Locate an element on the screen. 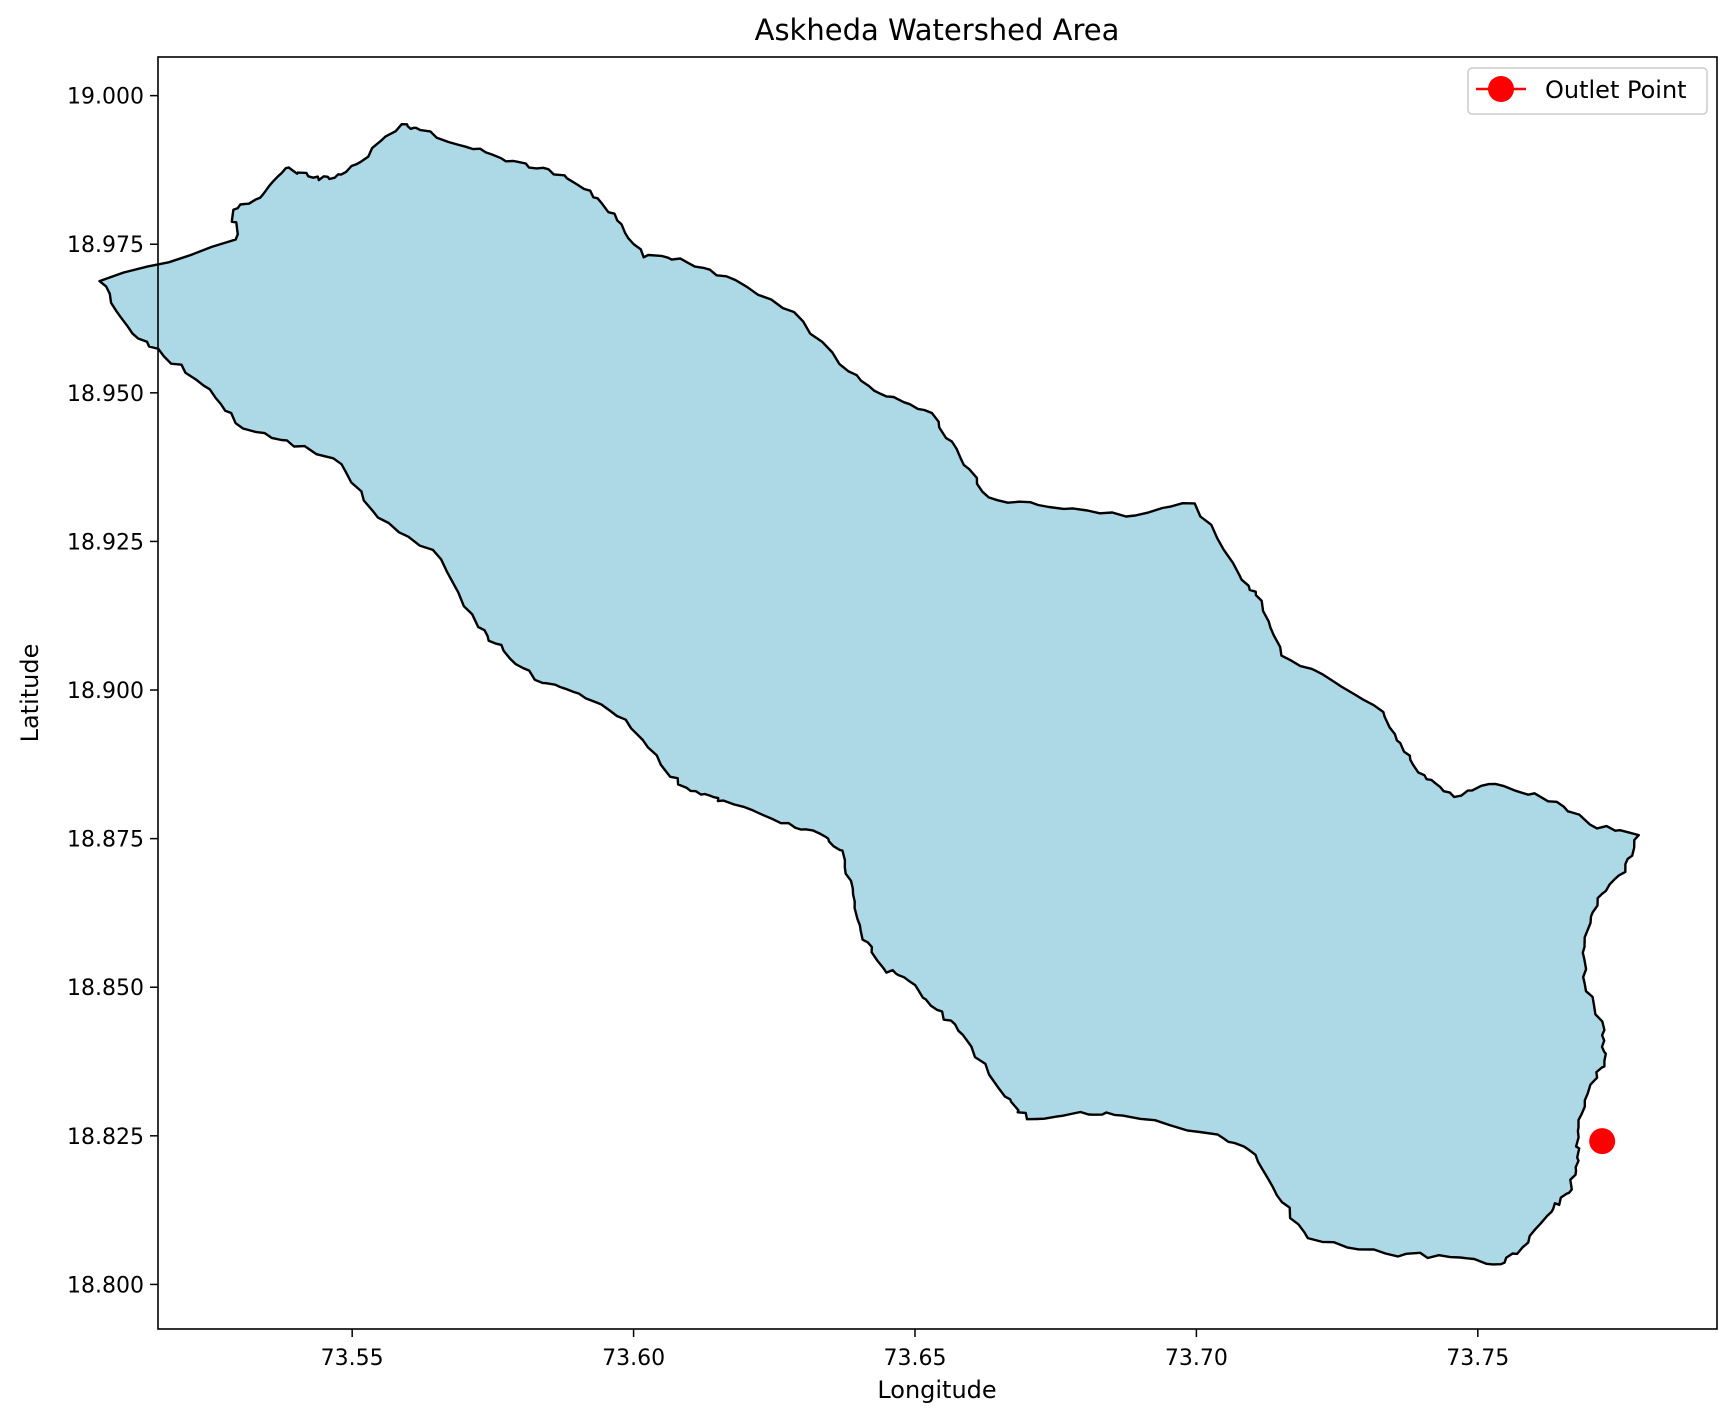 The image size is (1729, 1417). x-tick-label: 73.75 is located at coordinates (1477, 1358).